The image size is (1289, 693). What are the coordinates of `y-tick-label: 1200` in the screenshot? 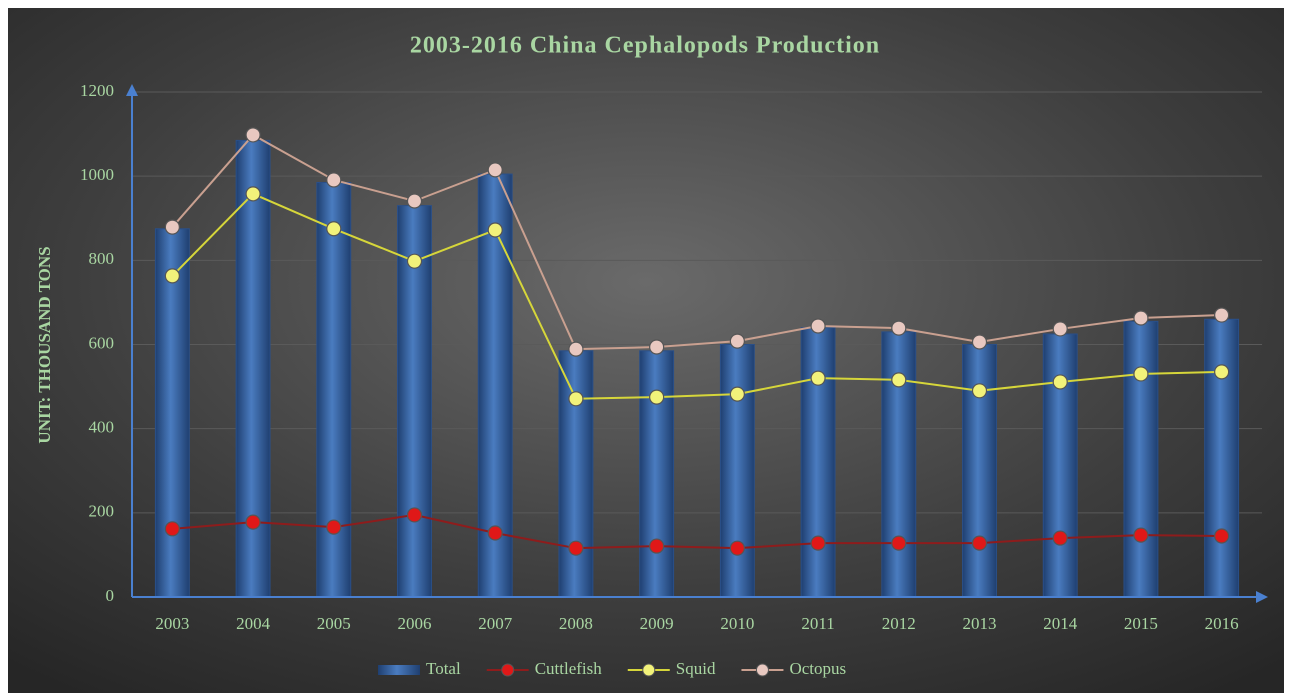 It's located at (97, 90).